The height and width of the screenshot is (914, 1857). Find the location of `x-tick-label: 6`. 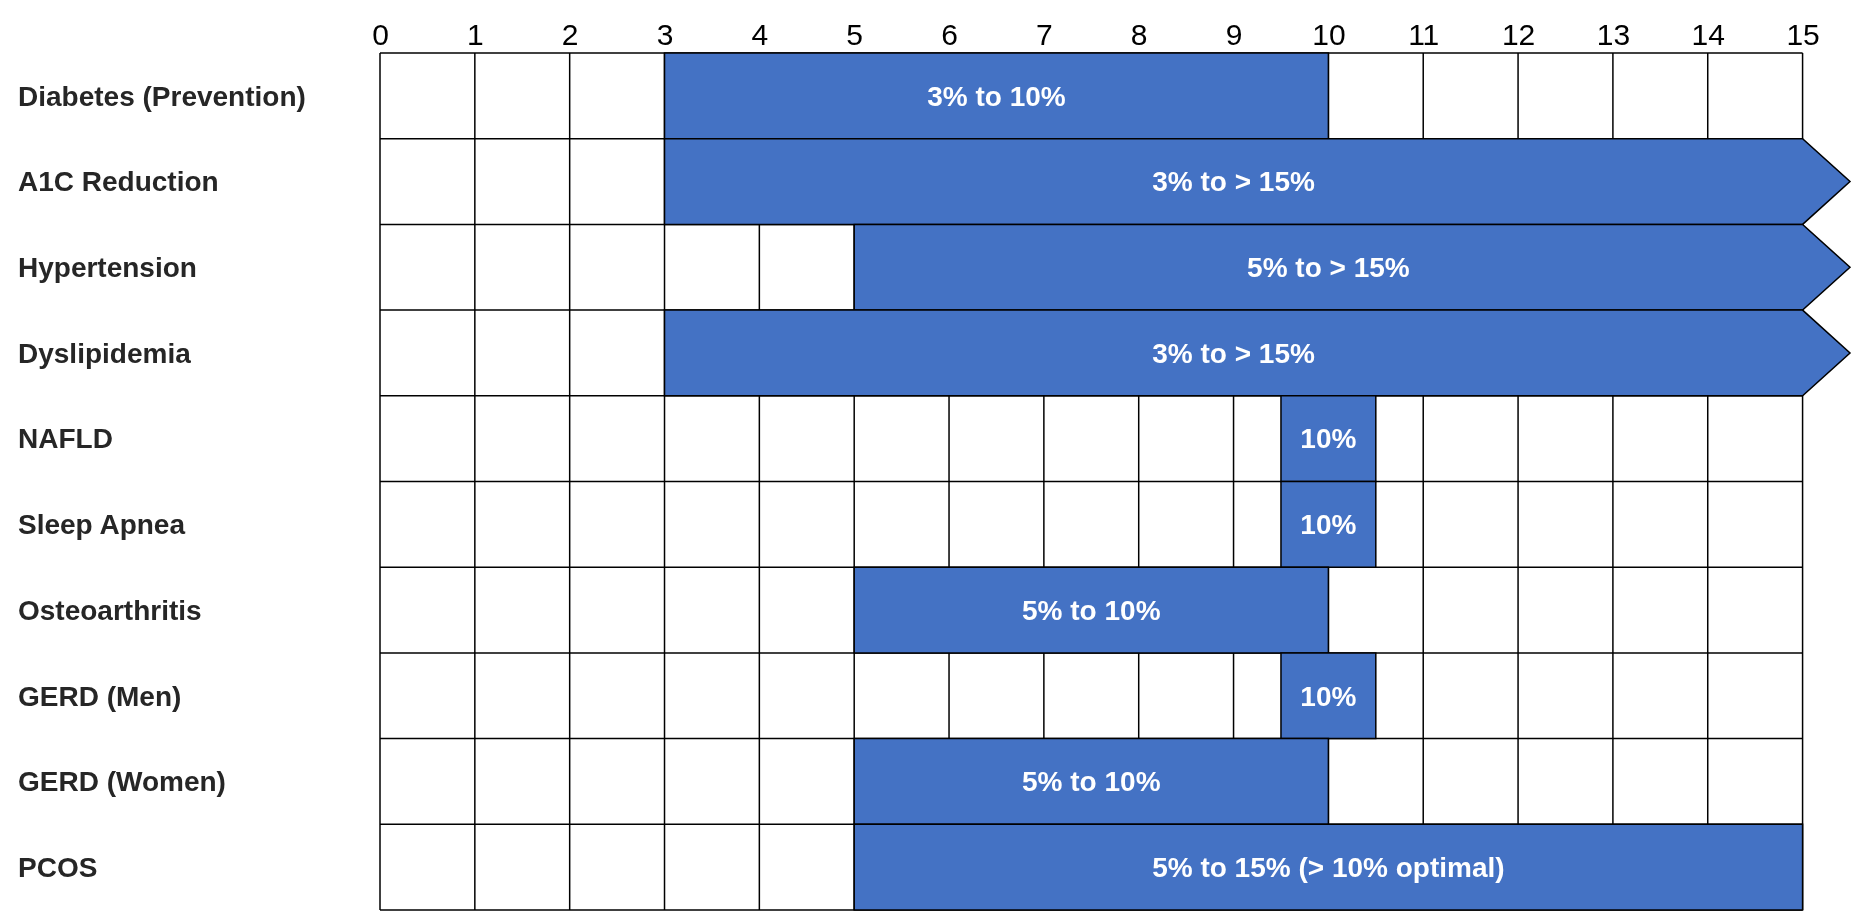

x-tick-label: 6 is located at coordinates (949, 34).